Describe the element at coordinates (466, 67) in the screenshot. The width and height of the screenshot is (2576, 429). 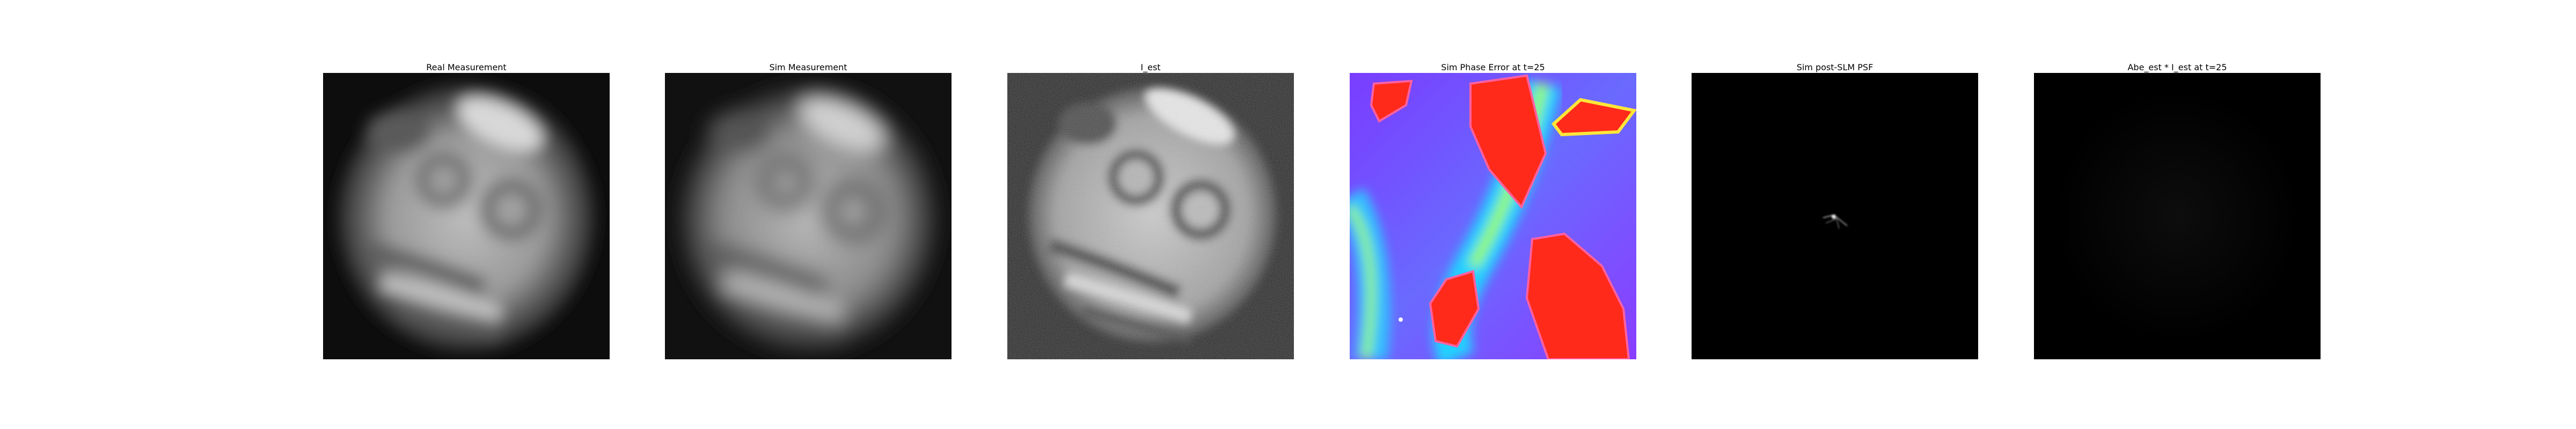
I see `panel-title: Real Measurement` at that location.